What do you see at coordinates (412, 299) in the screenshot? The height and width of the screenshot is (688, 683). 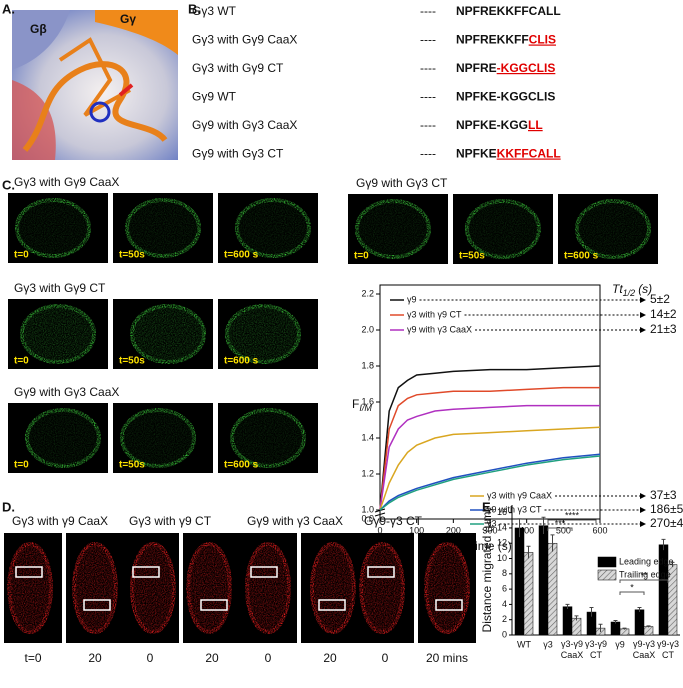 I see `legend-label: γ9` at bounding box center [412, 299].